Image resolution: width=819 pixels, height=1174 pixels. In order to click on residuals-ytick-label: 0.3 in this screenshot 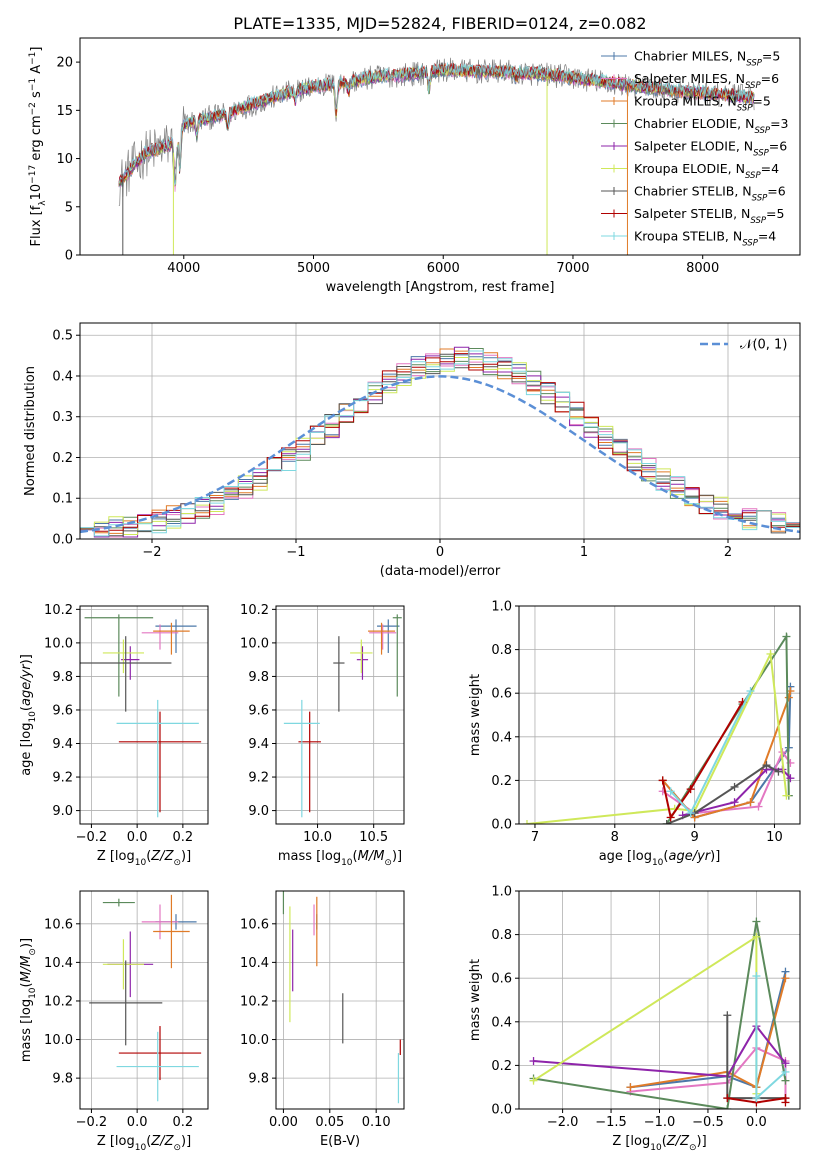, I will do `click(62, 417)`.